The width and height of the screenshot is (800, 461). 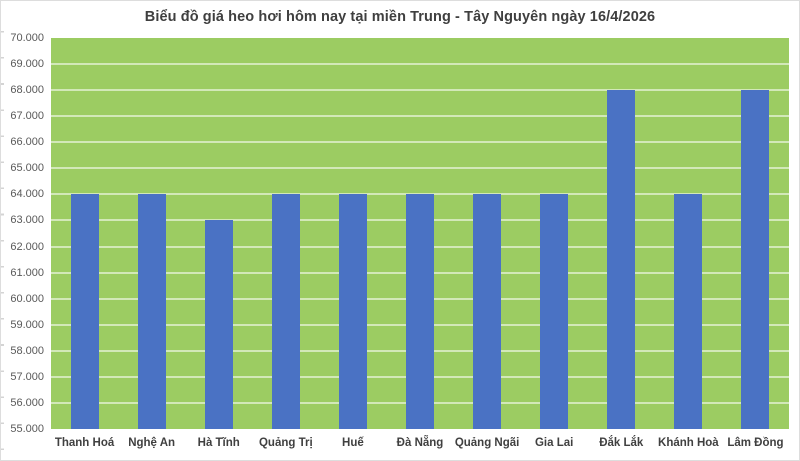 I want to click on y-tick-label: 66.000, so click(x=27, y=142).